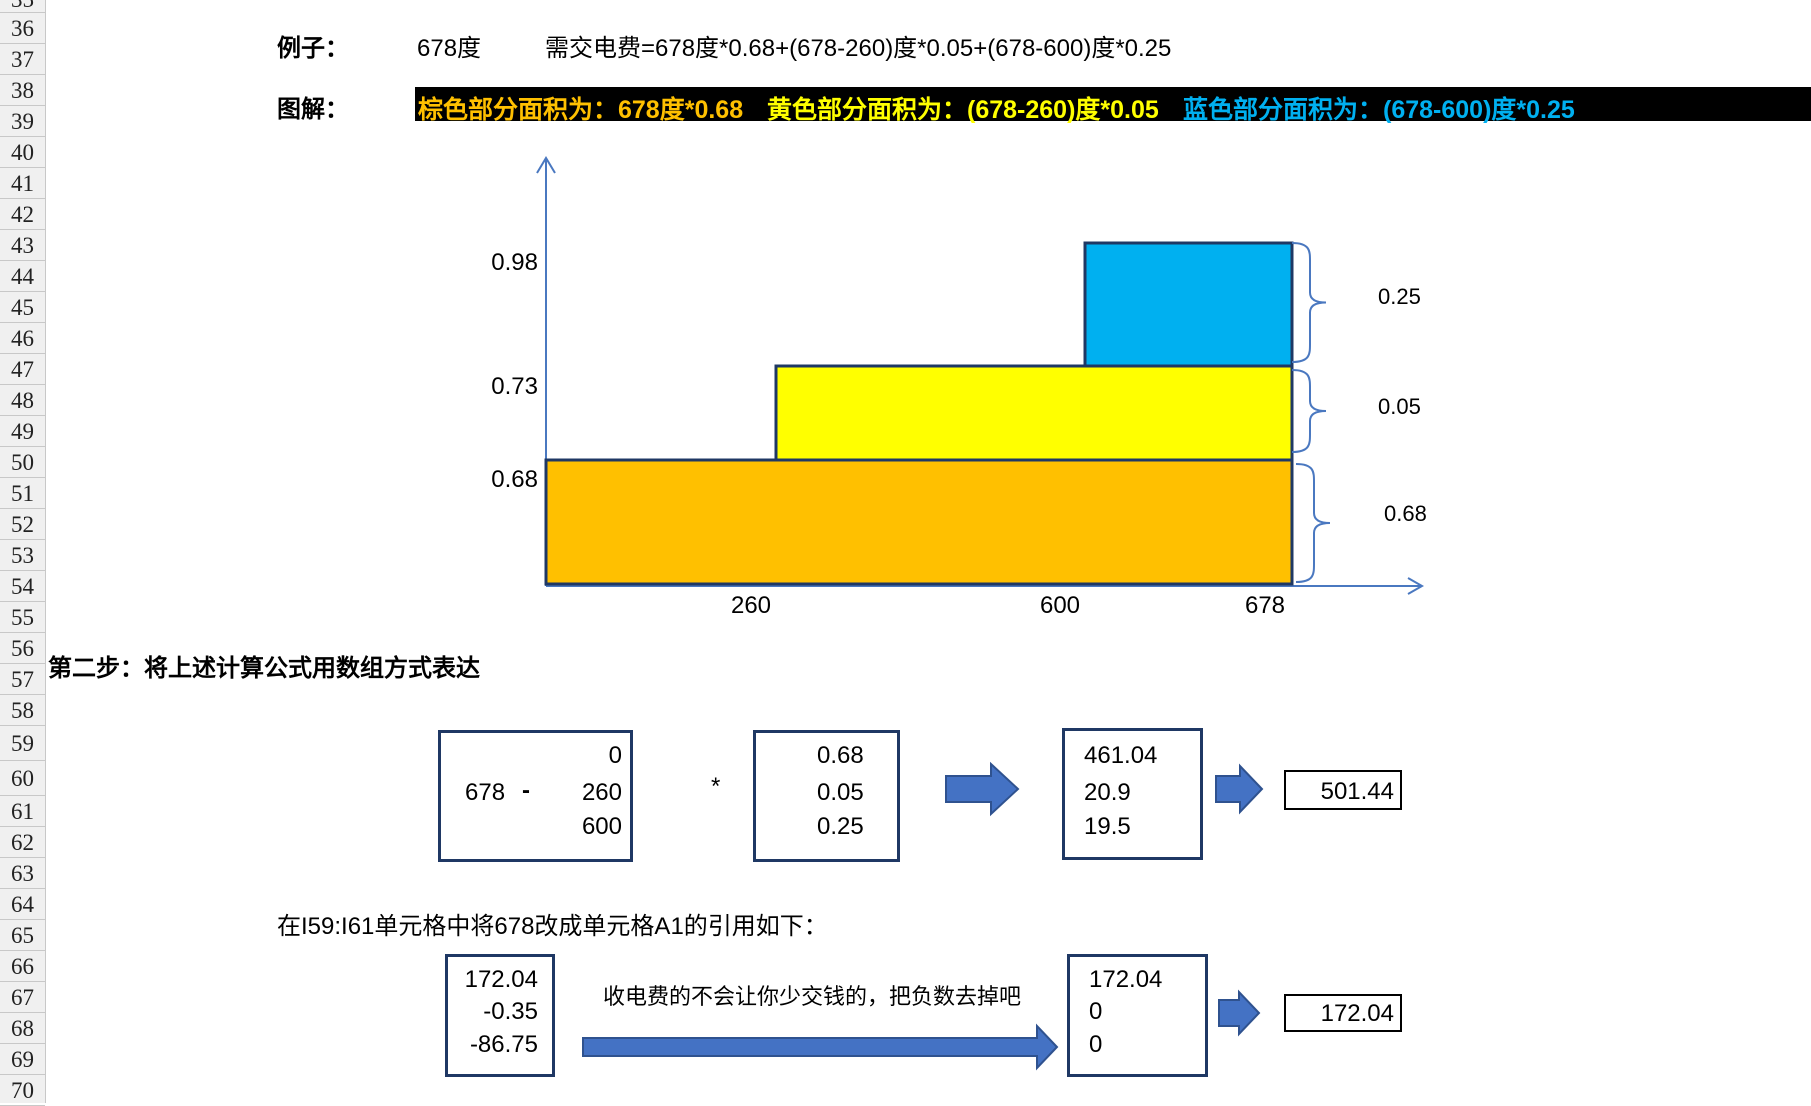  I want to click on bar-blue, so click(1188, 304).